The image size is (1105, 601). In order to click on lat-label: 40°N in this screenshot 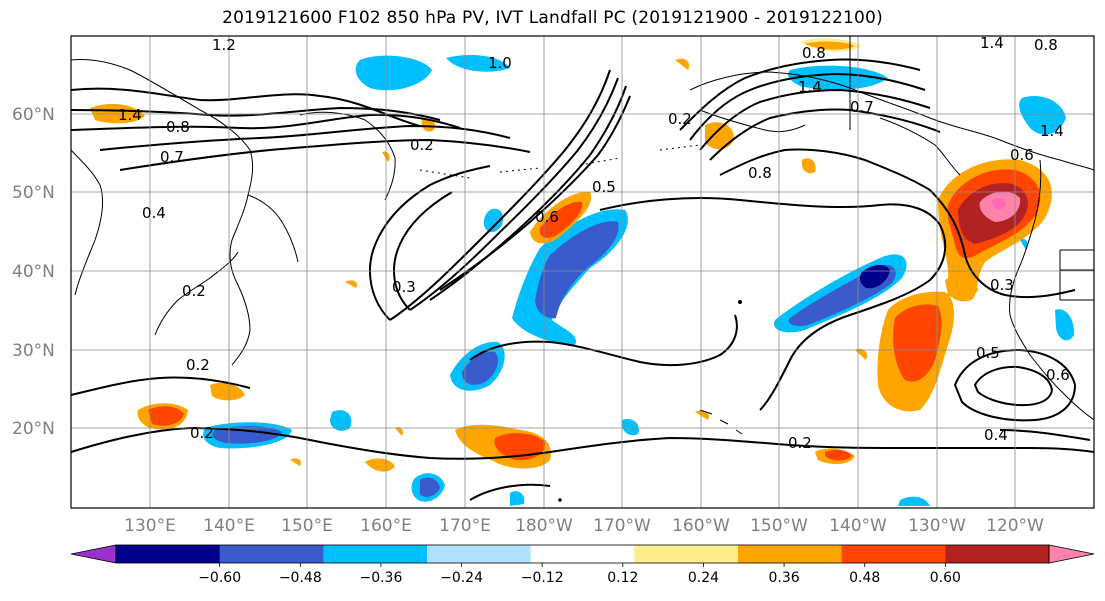, I will do `click(33, 272)`.